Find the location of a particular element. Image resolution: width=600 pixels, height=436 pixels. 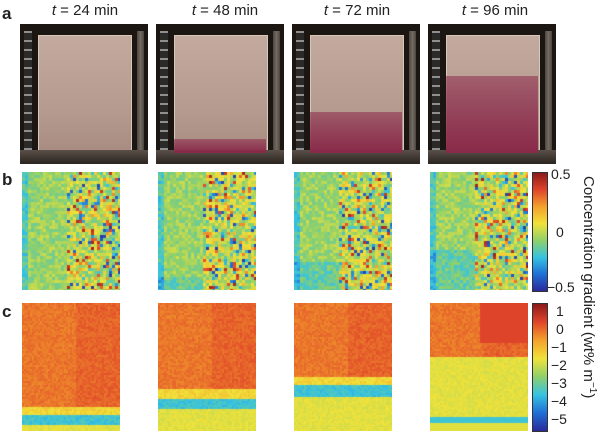

gel-t24 is located at coordinates (85, 95).